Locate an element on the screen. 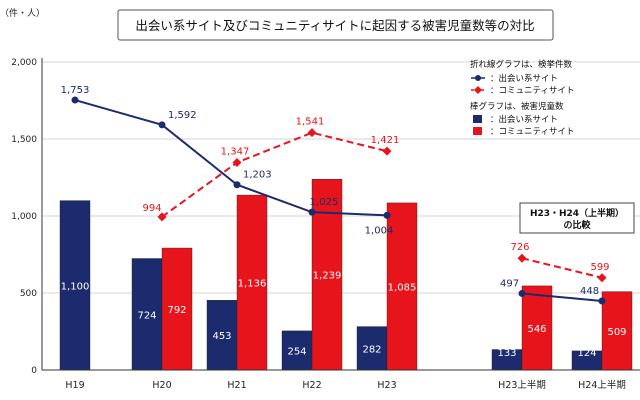  legend-line-marker-comm is located at coordinates (478, 90).